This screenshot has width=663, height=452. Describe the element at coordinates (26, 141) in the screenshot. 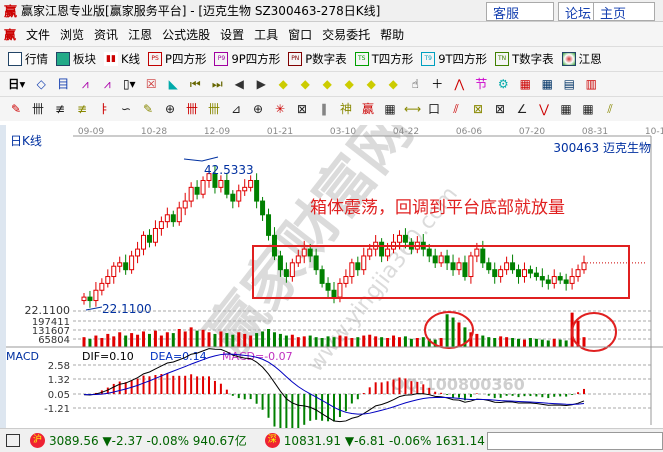

I see `period-label: 日K线` at that location.